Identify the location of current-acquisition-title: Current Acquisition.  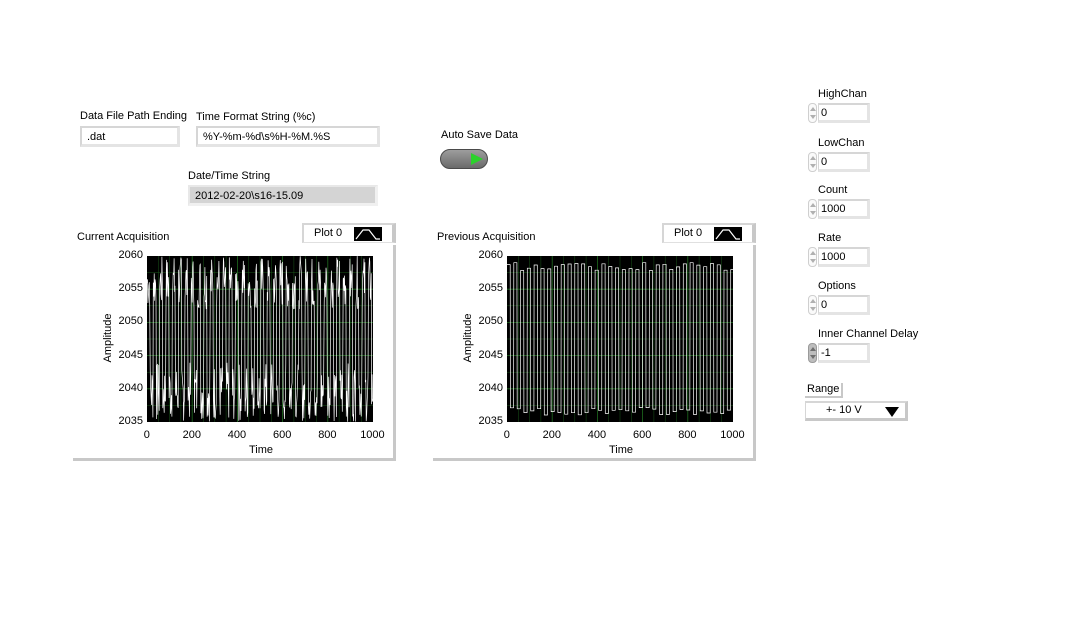
(123, 237).